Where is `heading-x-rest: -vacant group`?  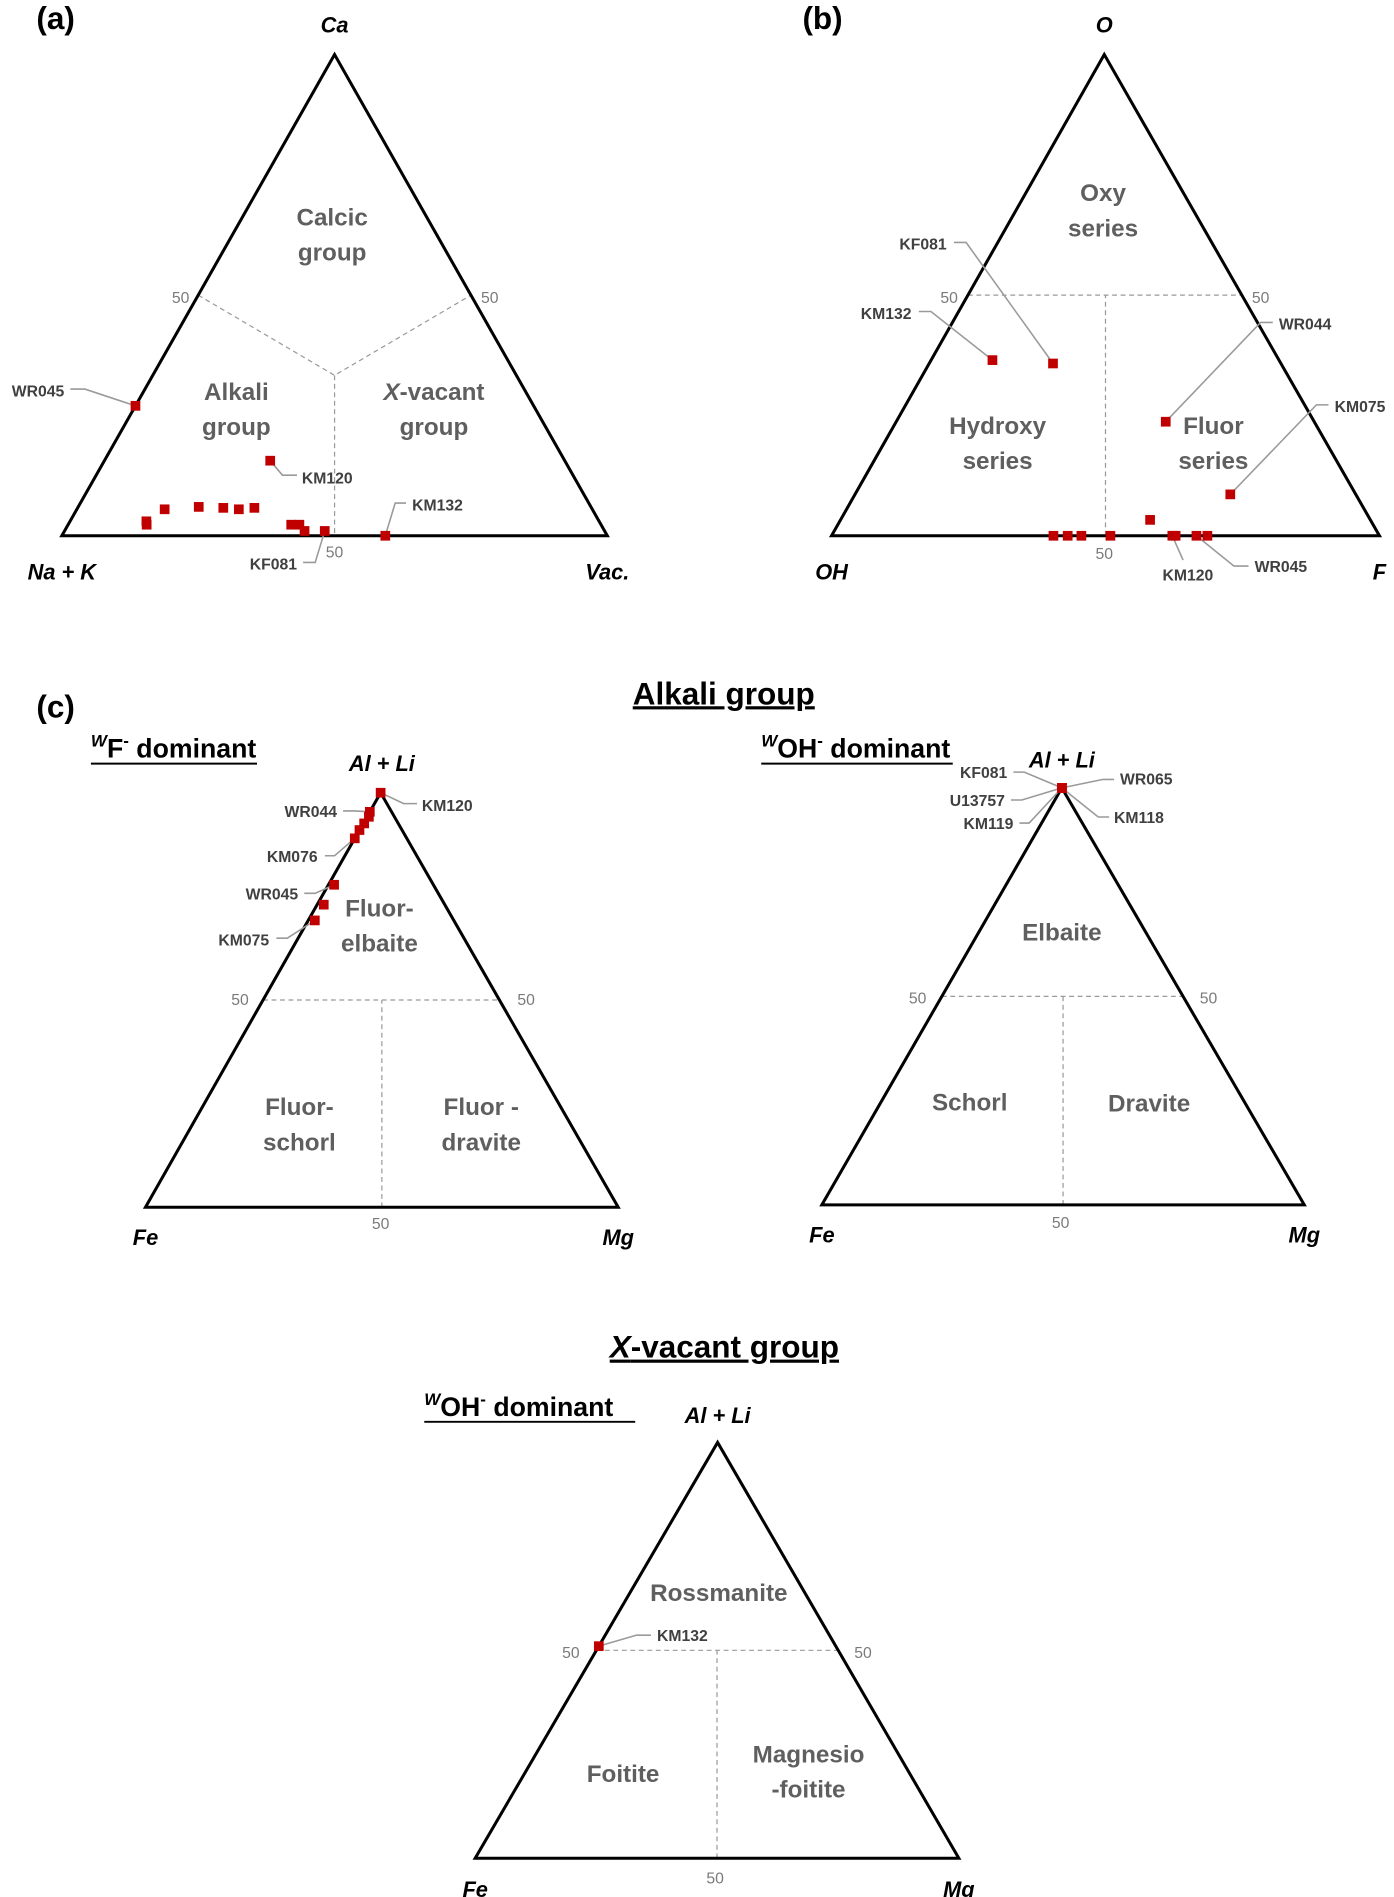
heading-x-rest: -vacant group is located at coordinates (735, 1347).